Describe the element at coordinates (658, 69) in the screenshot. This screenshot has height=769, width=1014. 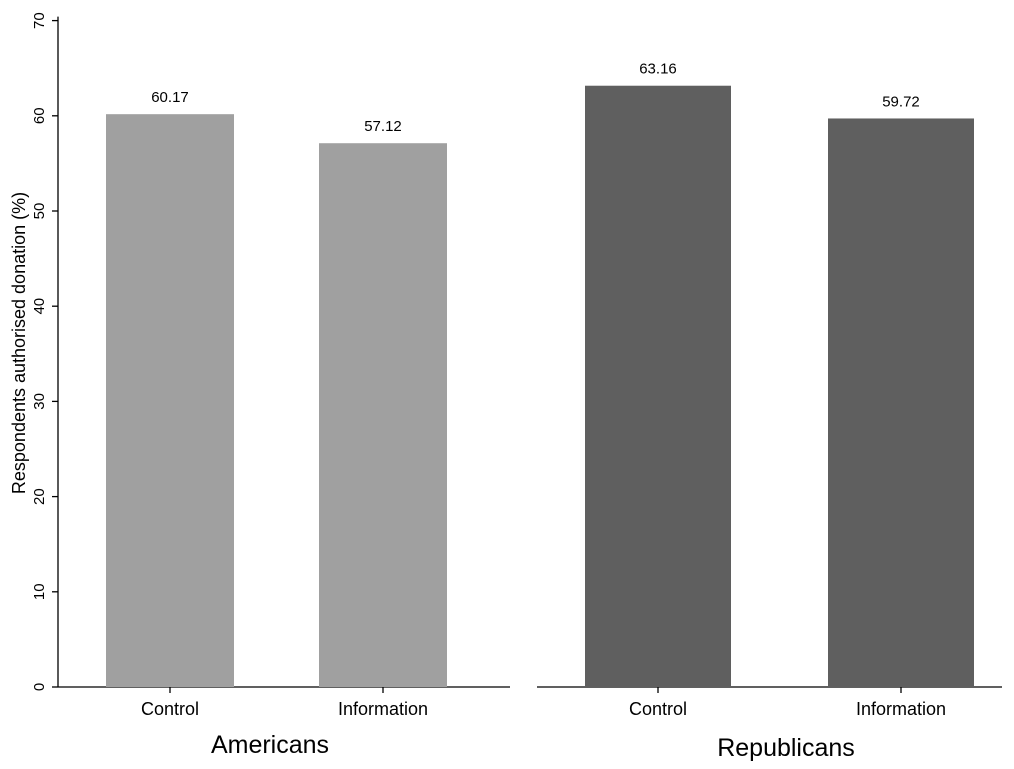
I see `bar-value-label: 63.16` at that location.